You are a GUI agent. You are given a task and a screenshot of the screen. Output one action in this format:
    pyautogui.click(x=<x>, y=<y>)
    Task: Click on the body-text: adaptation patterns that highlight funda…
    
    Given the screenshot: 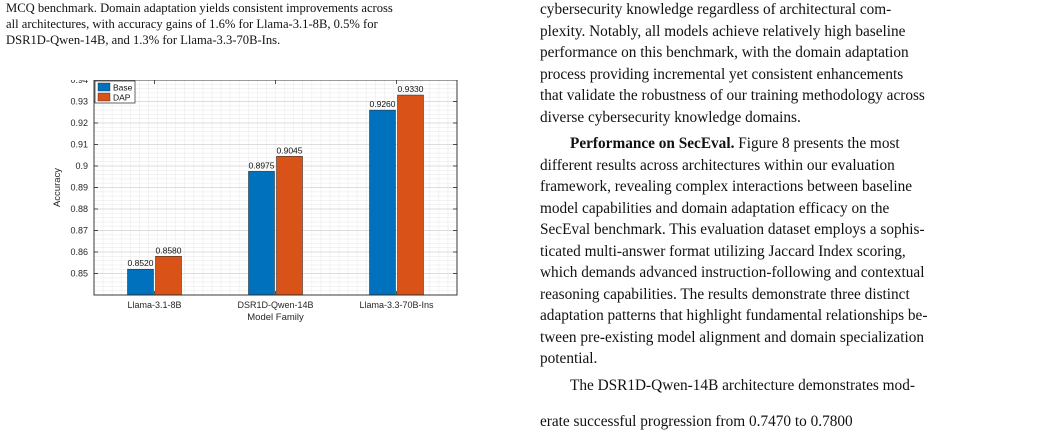 What is the action you would take?
    pyautogui.click(x=734, y=315)
    